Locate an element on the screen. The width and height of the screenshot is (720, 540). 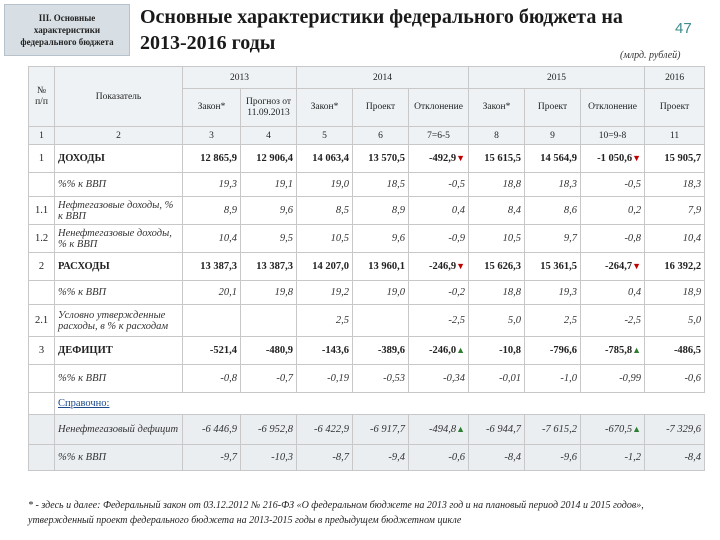
value-text: 15 361,5 is located at coordinates (559, 266).